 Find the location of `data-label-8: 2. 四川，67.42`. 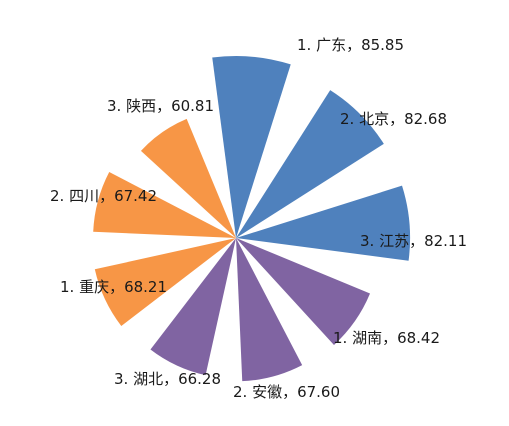

data-label-8: 2. 四川，67.42 is located at coordinates (103, 196).